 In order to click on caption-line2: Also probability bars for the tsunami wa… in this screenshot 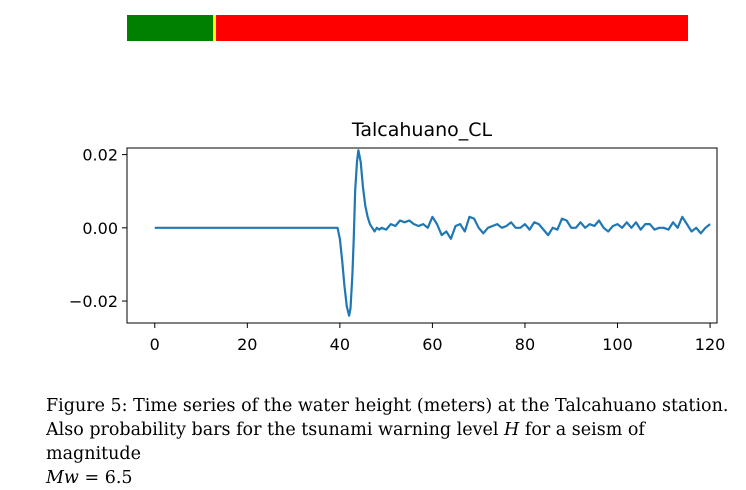, I will do `click(275, 430)`.